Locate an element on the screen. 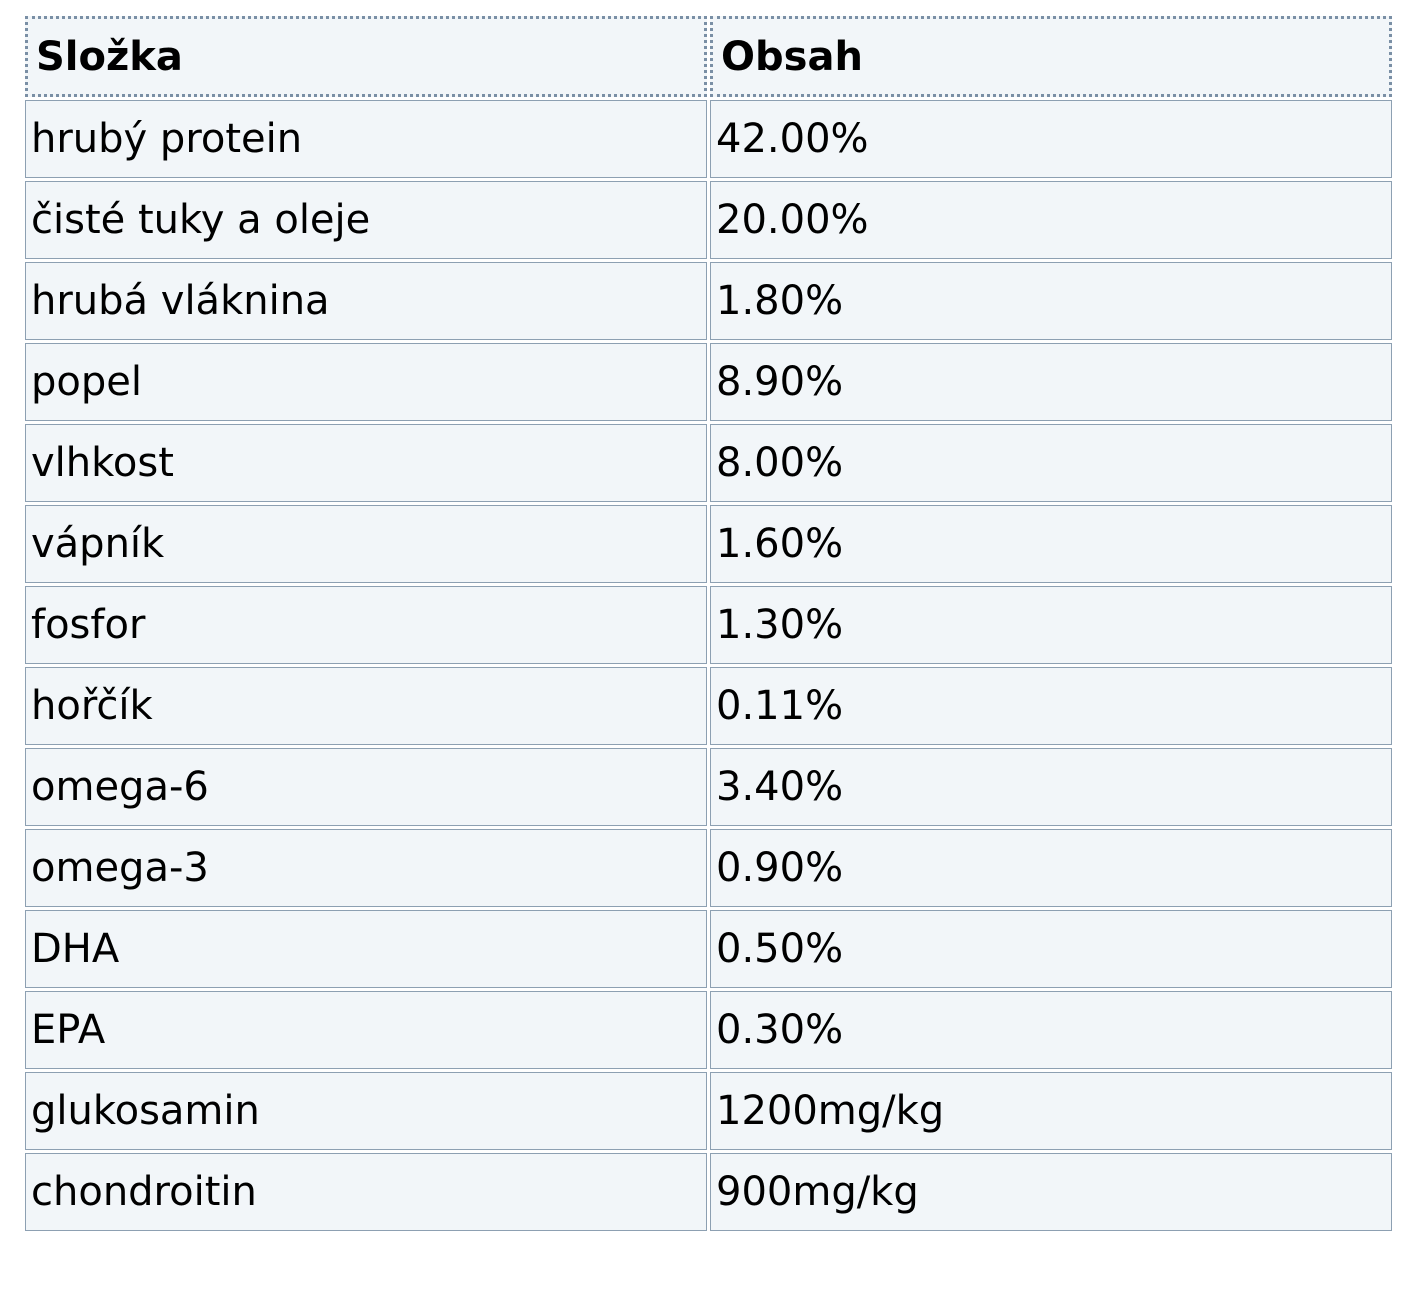  ingredient-cell: hrubý protein is located at coordinates (366, 139).